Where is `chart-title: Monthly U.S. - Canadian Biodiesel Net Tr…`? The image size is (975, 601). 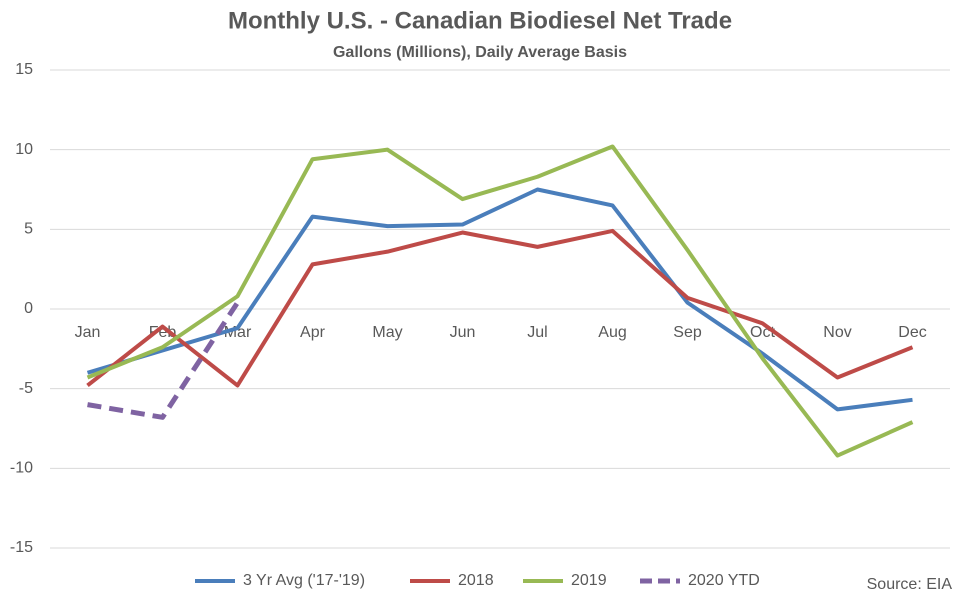 chart-title: Monthly U.S. - Canadian Biodiesel Net Tr… is located at coordinates (480, 20).